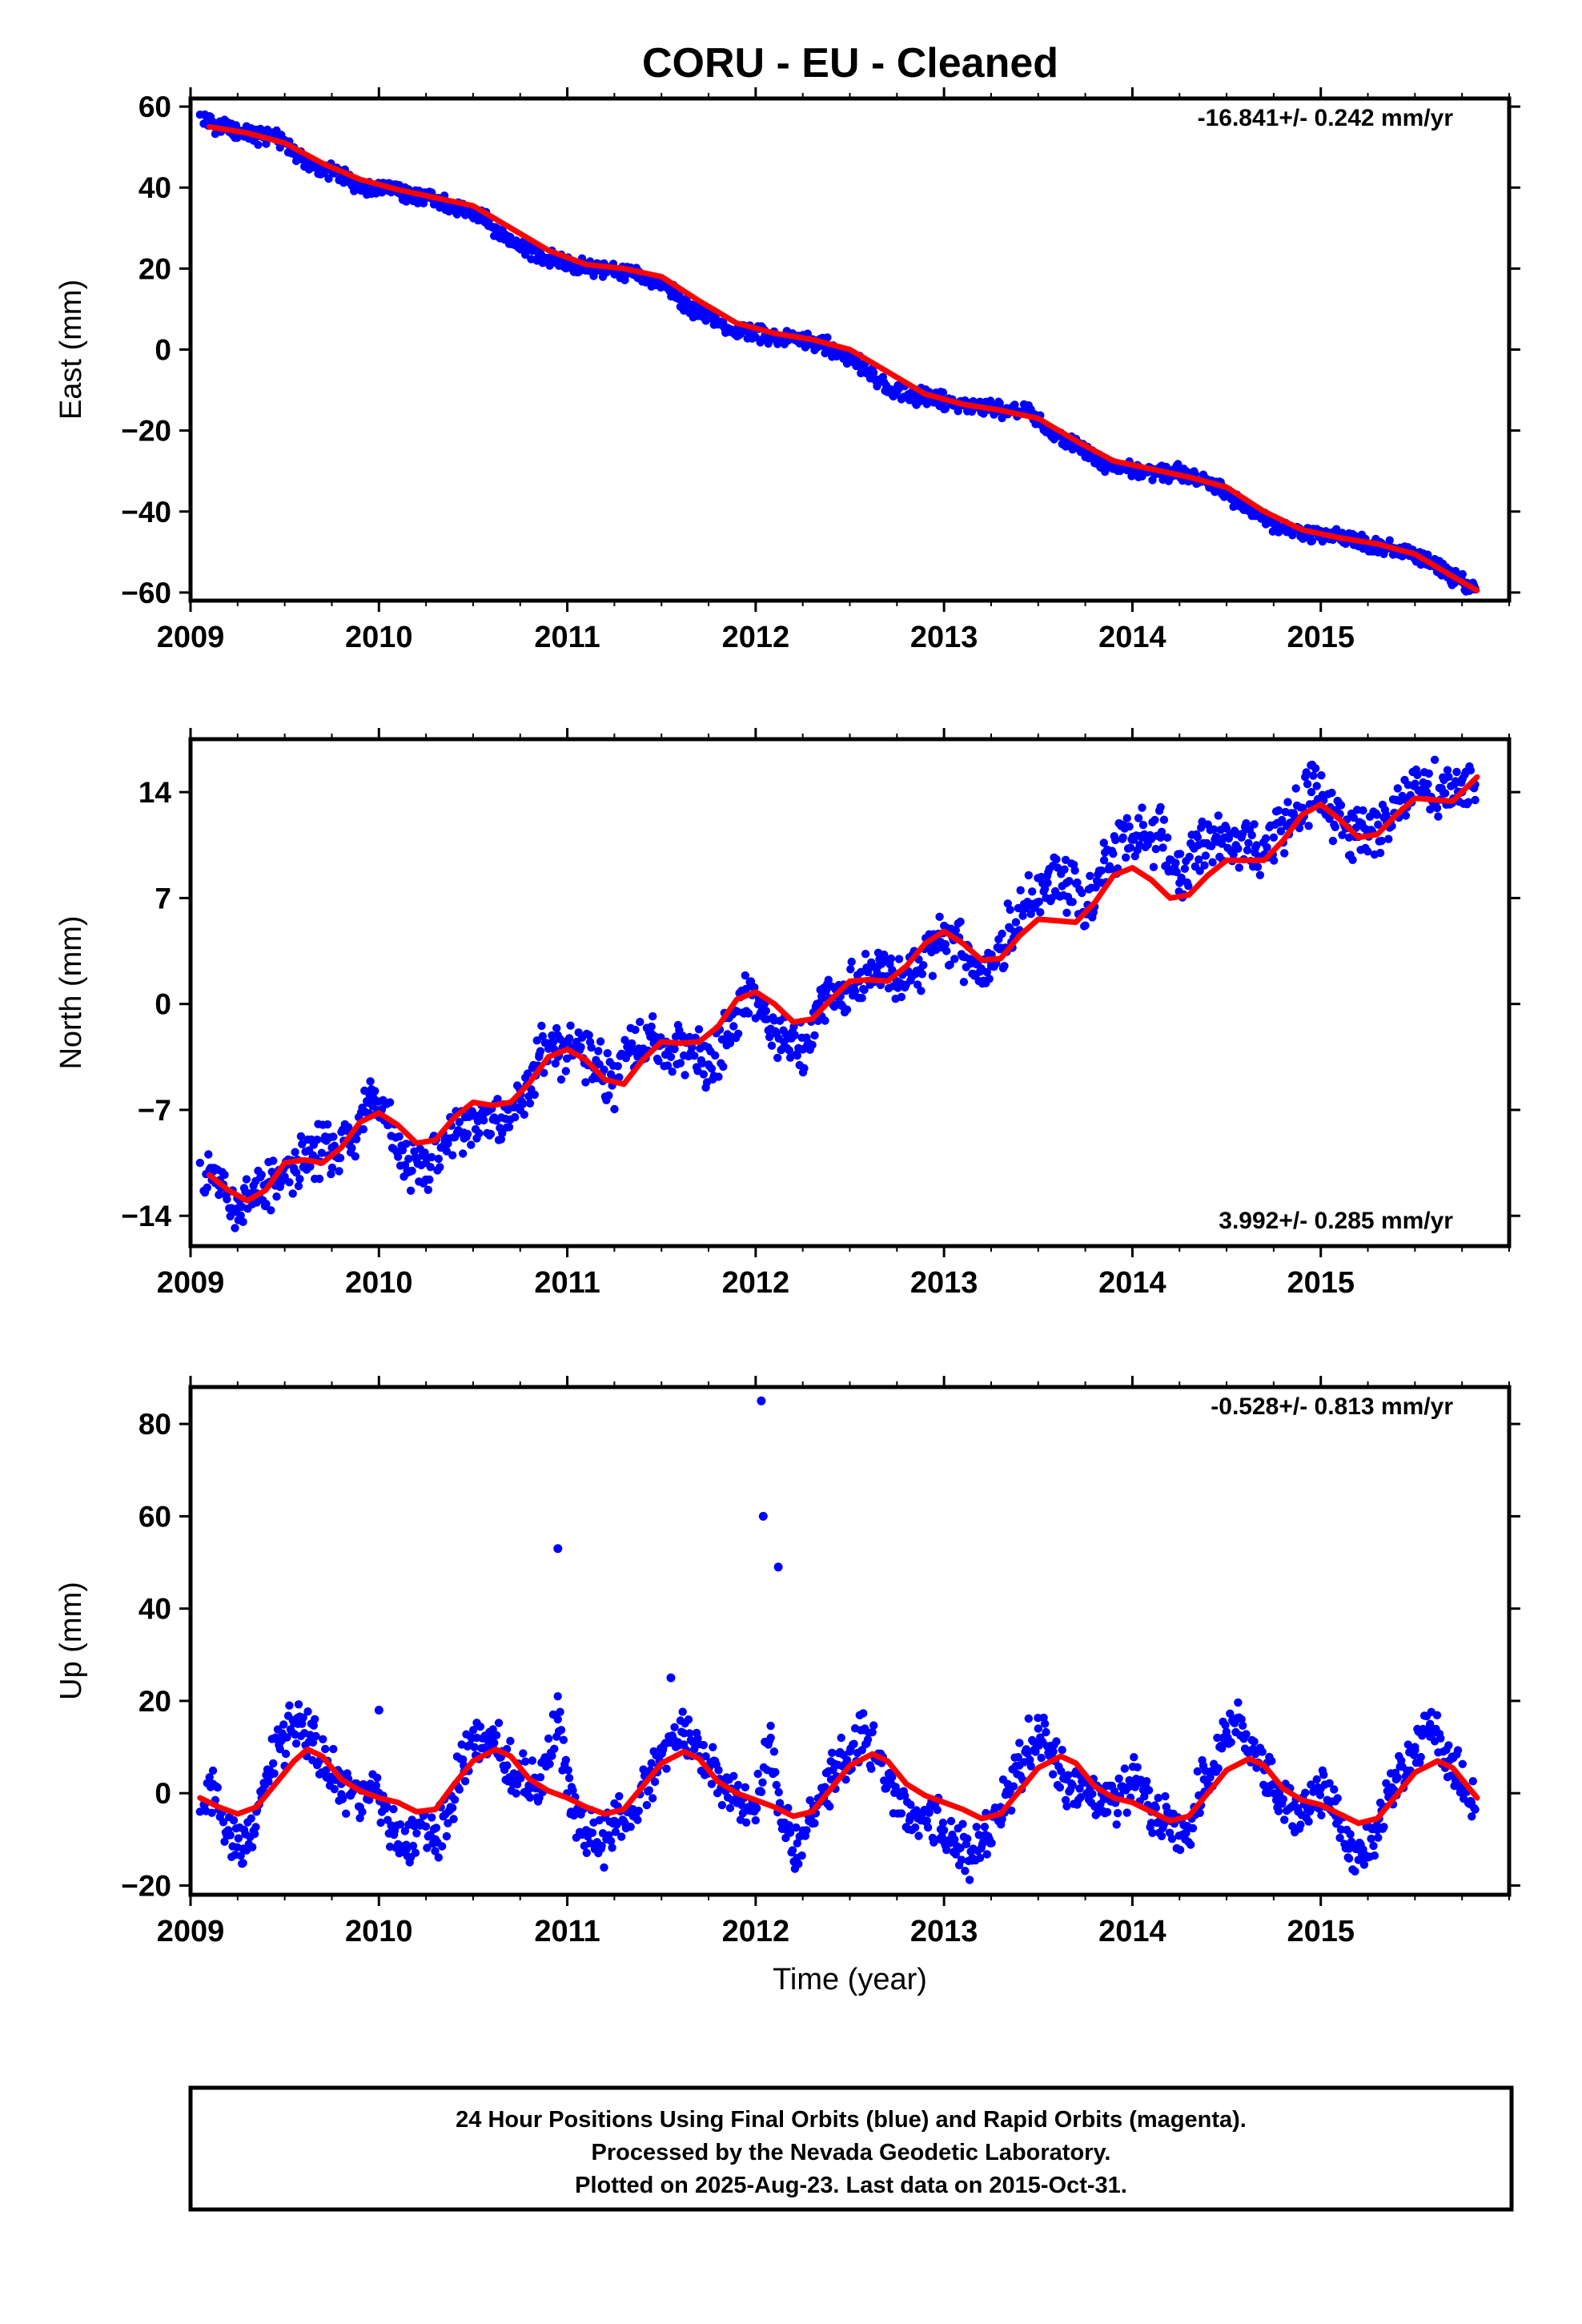 Image resolution: width=1582 pixels, height=2324 pixels. Describe the element at coordinates (850, 63) in the screenshot. I see `figure-title: CORU - EU - Cleaned` at that location.